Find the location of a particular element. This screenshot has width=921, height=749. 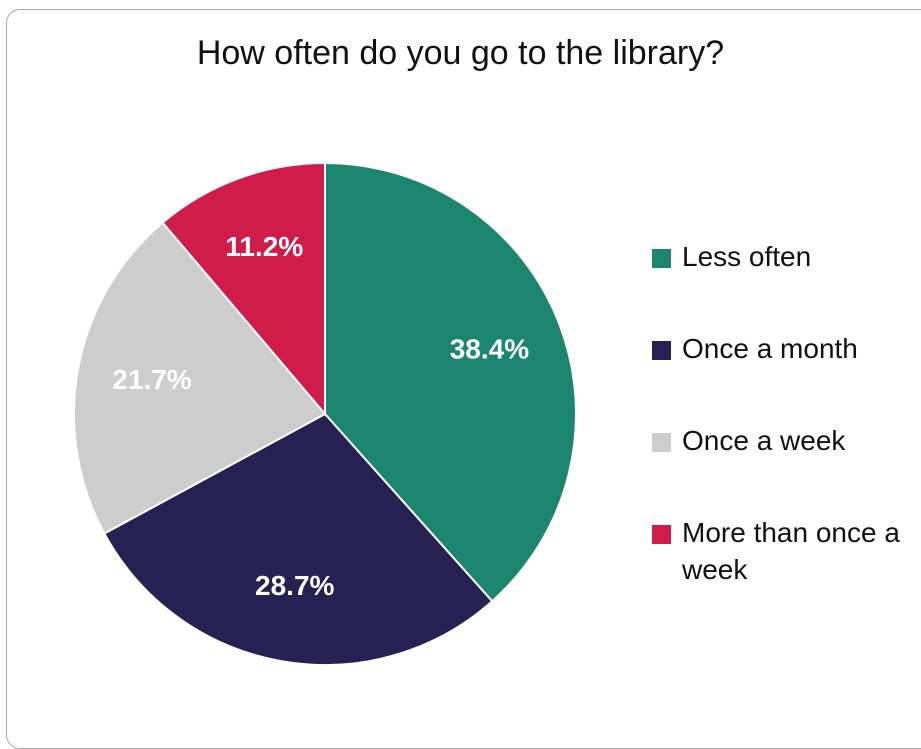

pie-data-label: 38.4% is located at coordinates (489, 349).